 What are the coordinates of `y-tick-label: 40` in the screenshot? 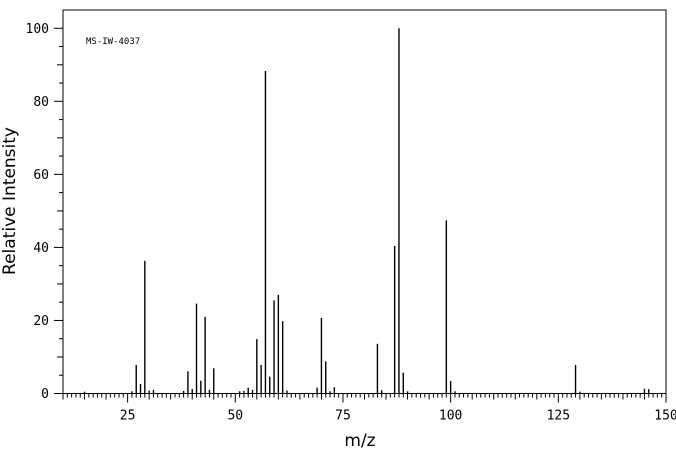 It's located at (41, 248).